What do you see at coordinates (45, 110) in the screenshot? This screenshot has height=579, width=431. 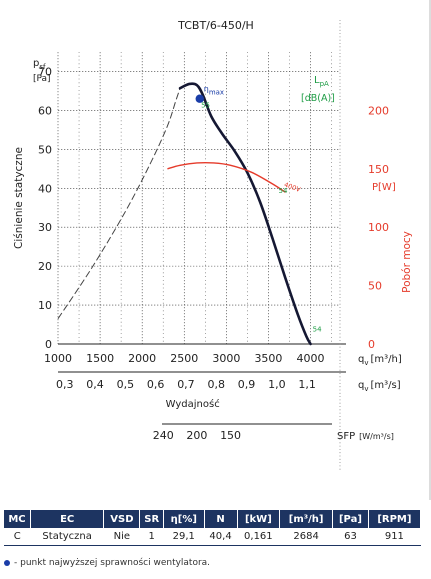 I see `y-tick-label: 60` at bounding box center [45, 110].